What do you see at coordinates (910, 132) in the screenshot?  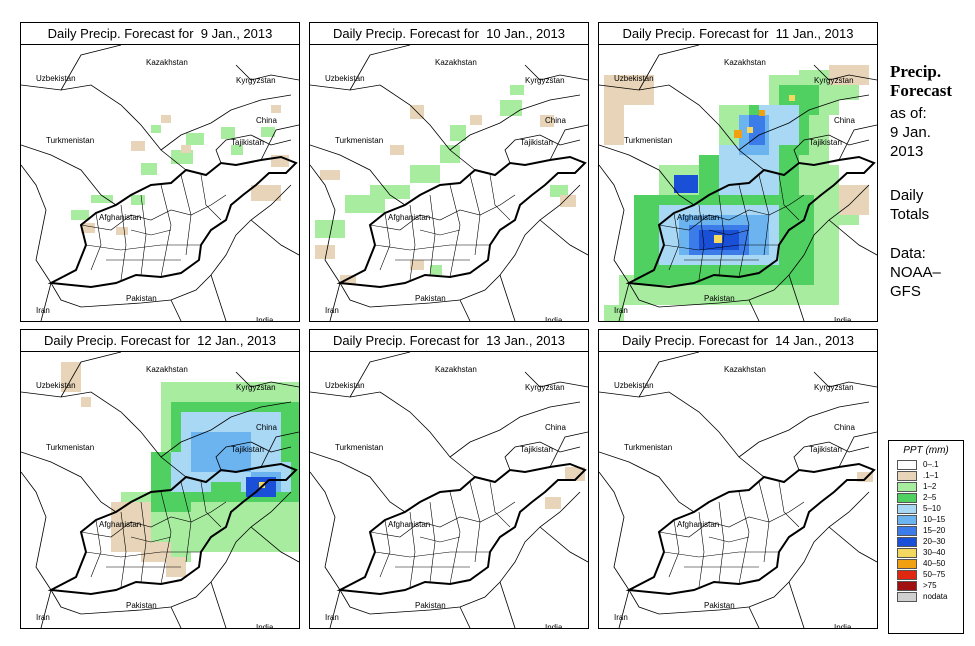 I see `asof-line-2: 9 Jan.` at bounding box center [910, 132].